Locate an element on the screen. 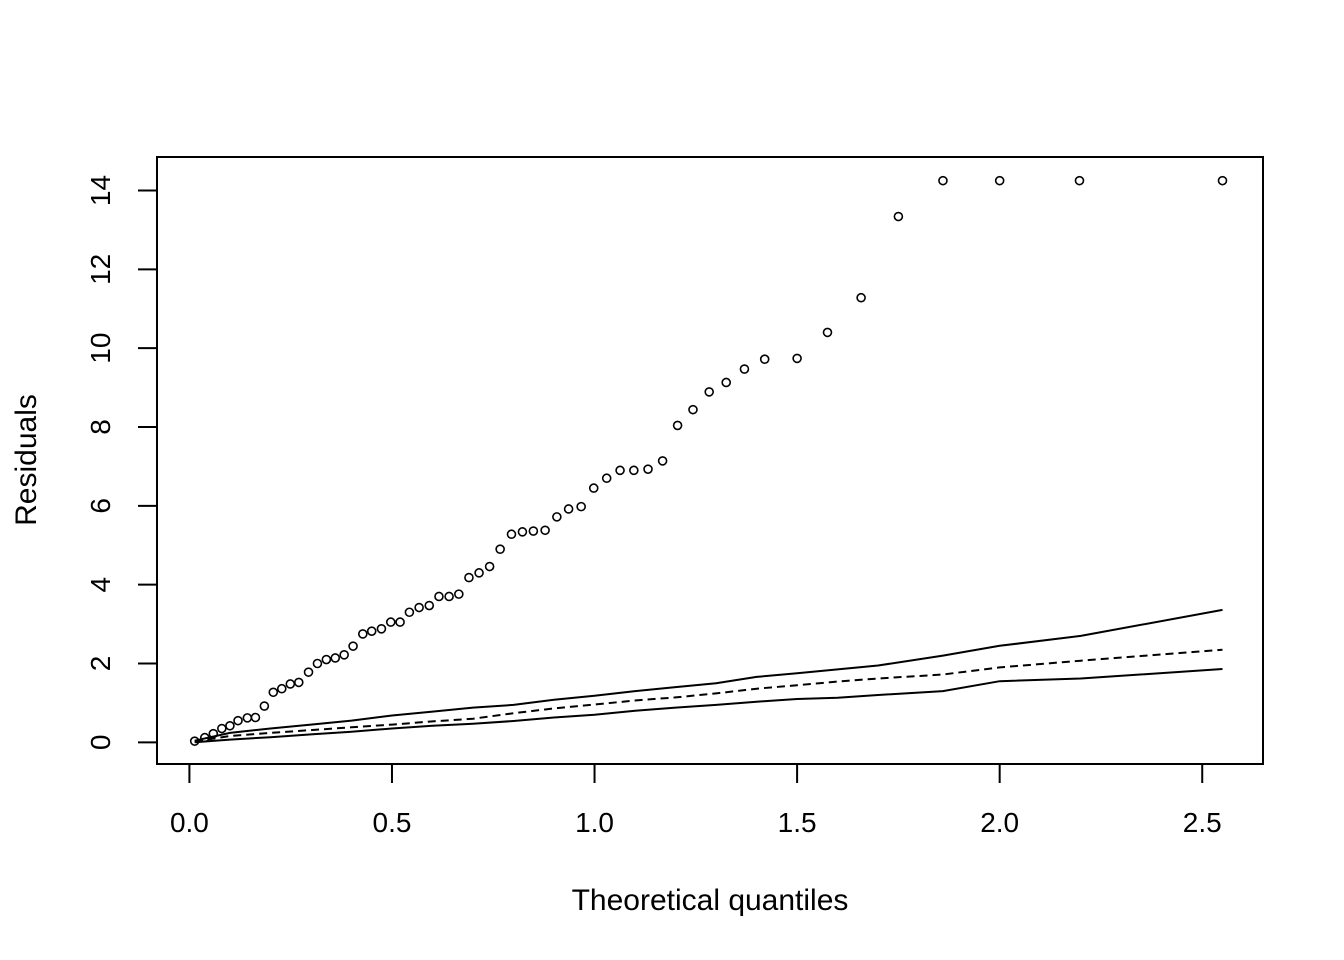 The image size is (1344, 960). envelope-lines is located at coordinates (708, 676).